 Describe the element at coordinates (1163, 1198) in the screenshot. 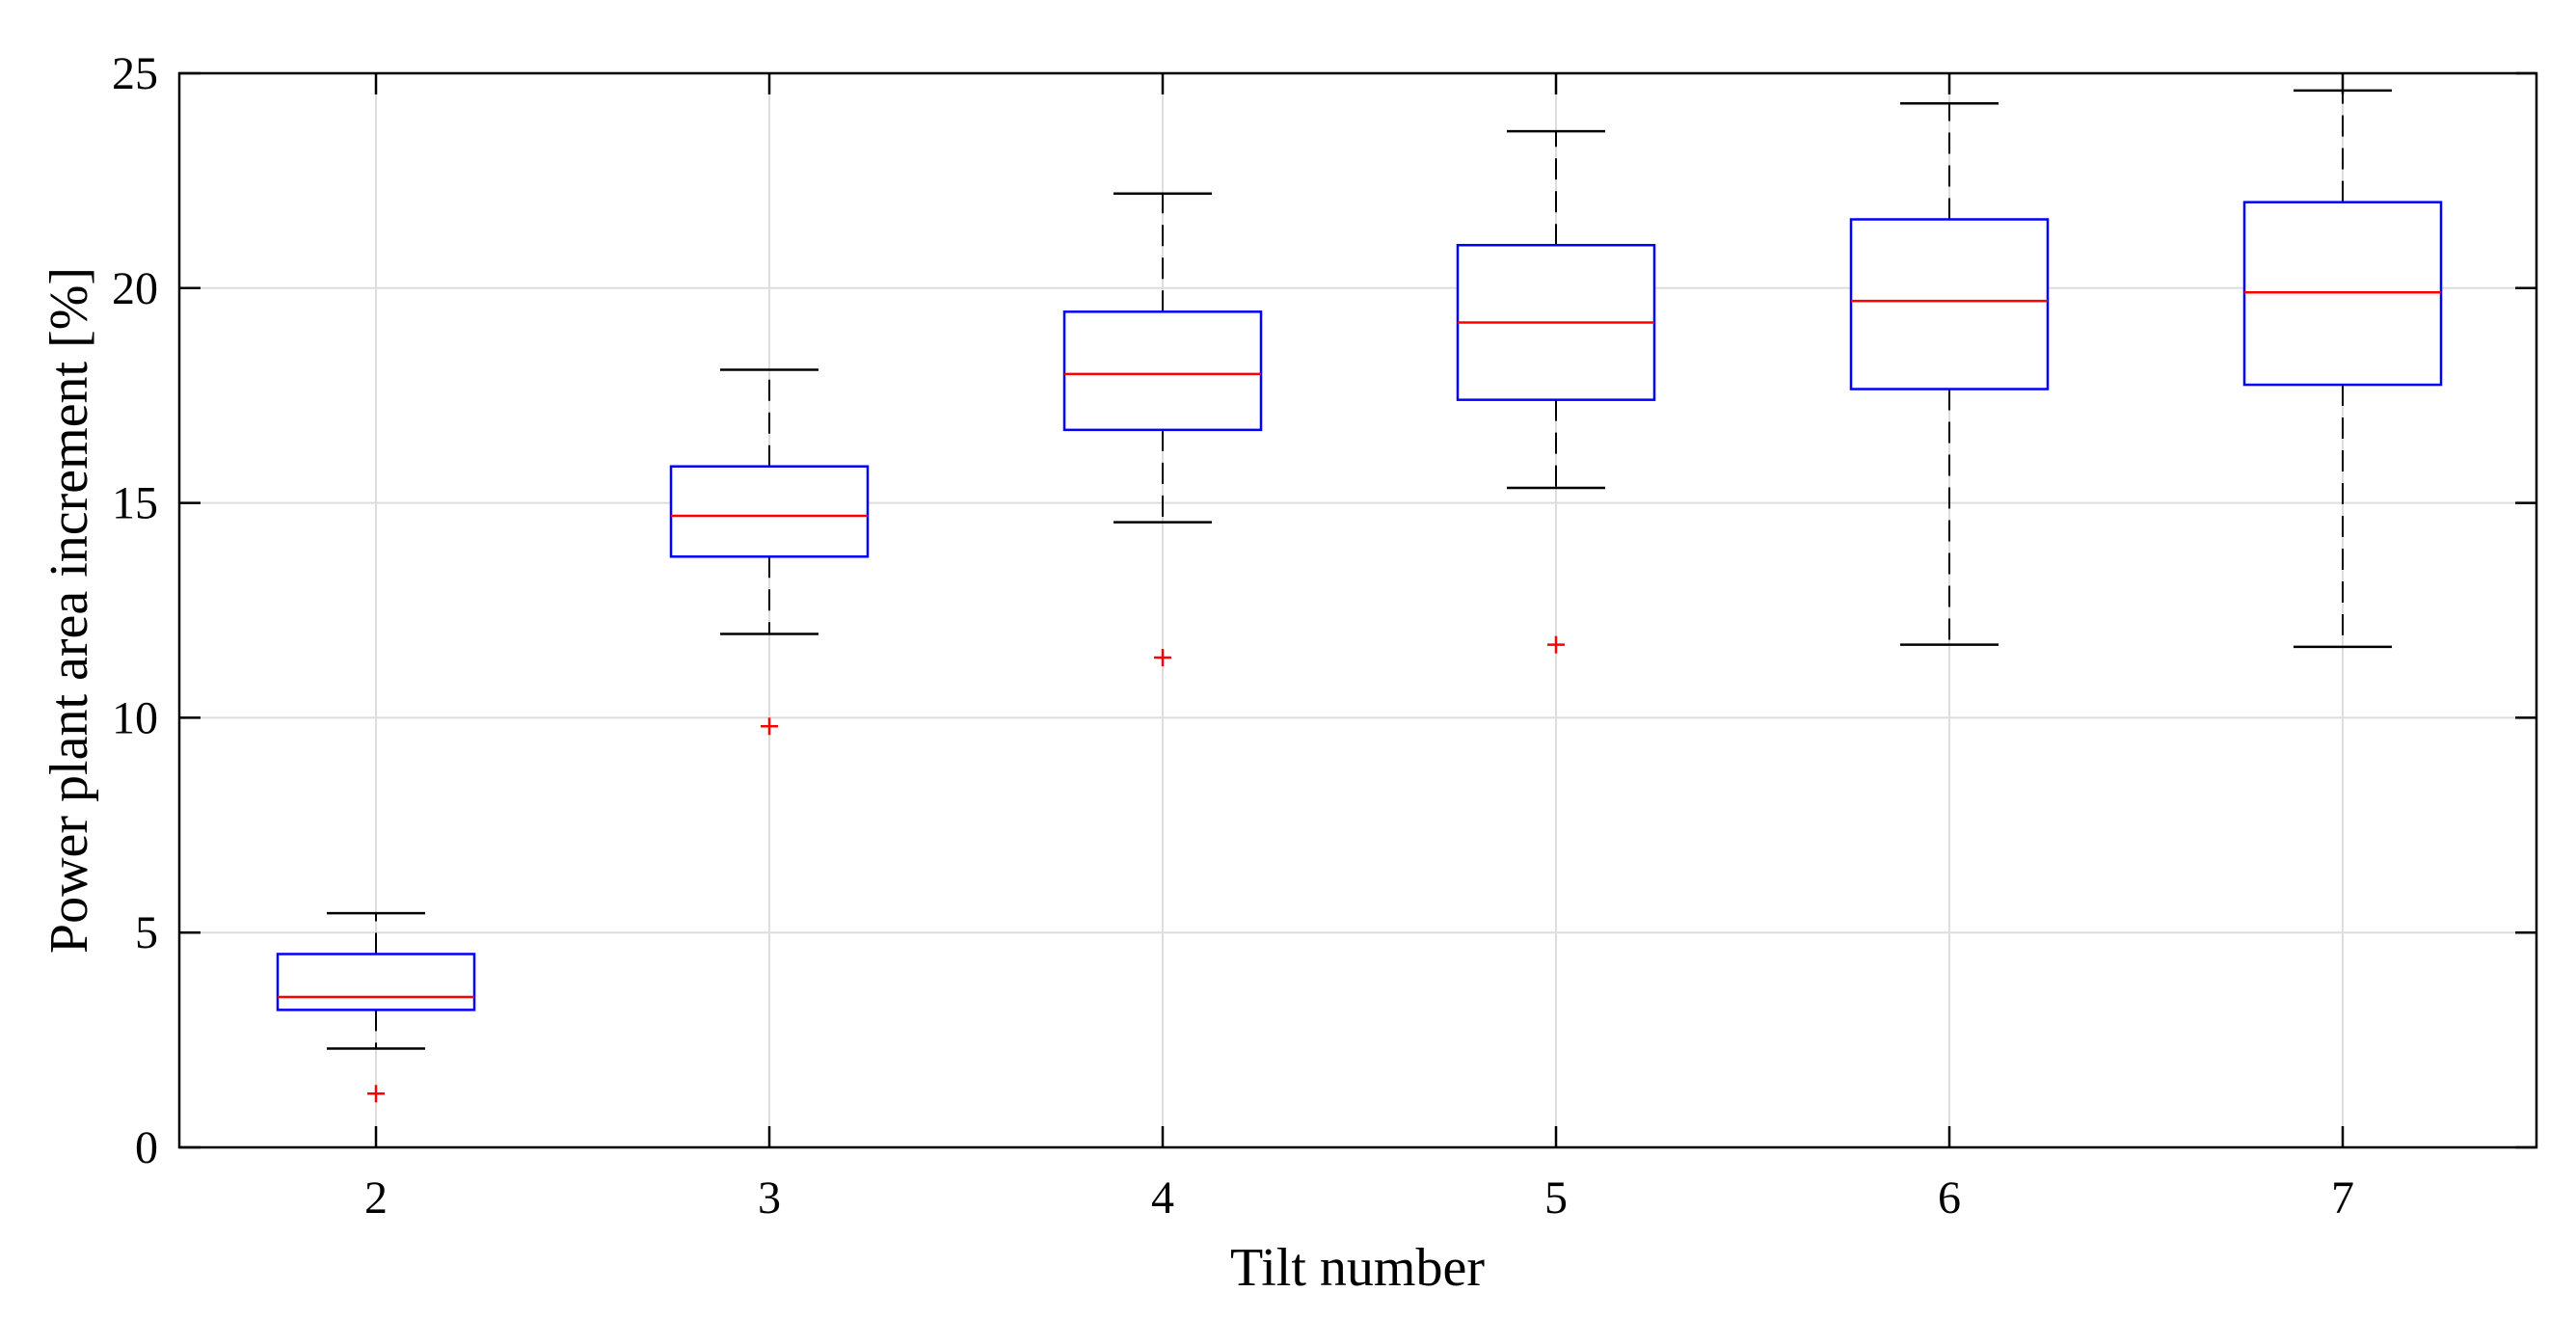

I see `x-tick-label: 4` at that location.